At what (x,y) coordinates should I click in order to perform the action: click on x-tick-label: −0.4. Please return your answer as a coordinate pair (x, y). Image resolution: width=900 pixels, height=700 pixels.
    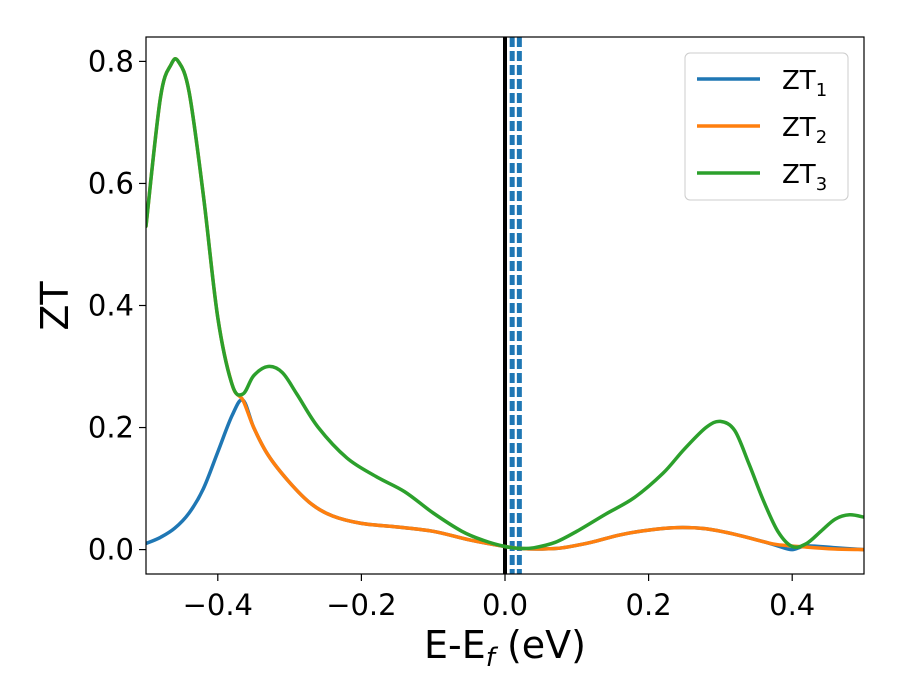
    Looking at the image, I should click on (218, 605).